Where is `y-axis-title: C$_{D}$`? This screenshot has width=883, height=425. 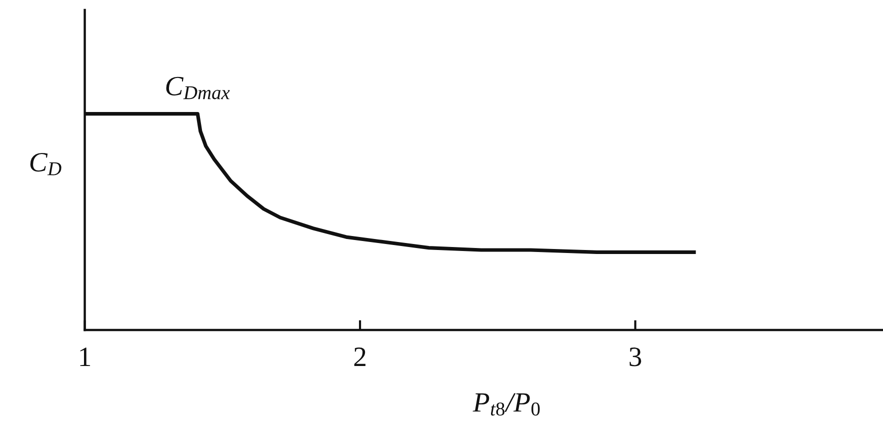
y-axis-title: C$_{D}$ is located at coordinates (46, 164).